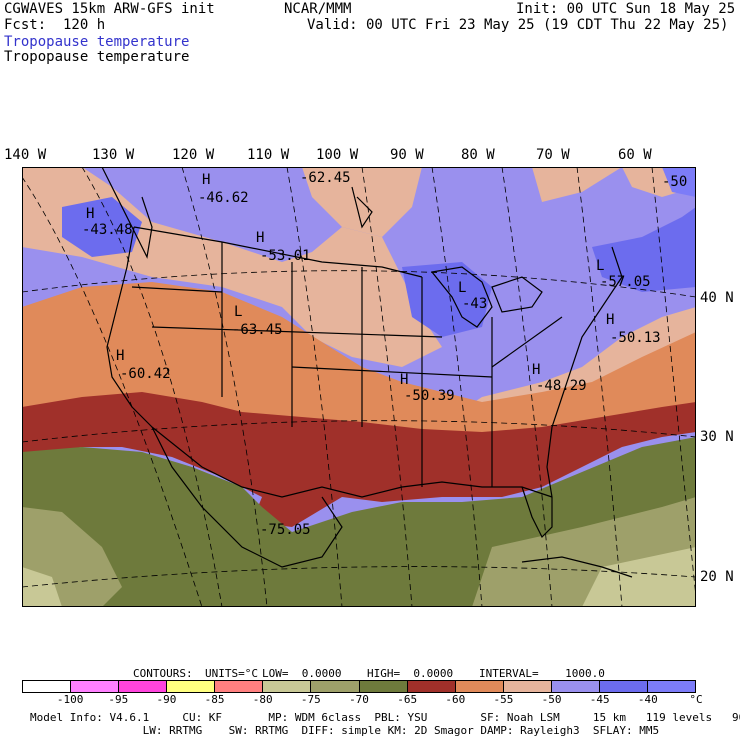 The height and width of the screenshot is (740, 740). I want to click on lon-label: 140 W, so click(25, 155).